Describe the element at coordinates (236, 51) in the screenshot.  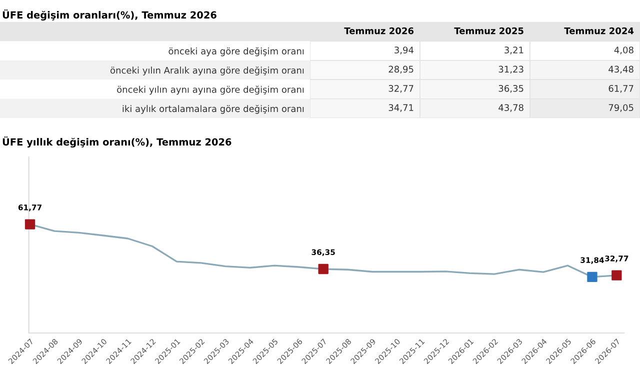
I see `y-tick-label: önceki aya göre değişim oranı` at that location.